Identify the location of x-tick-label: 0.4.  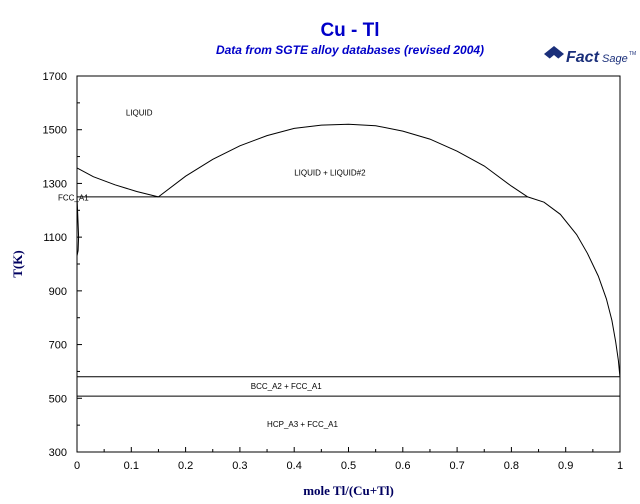
(294, 466).